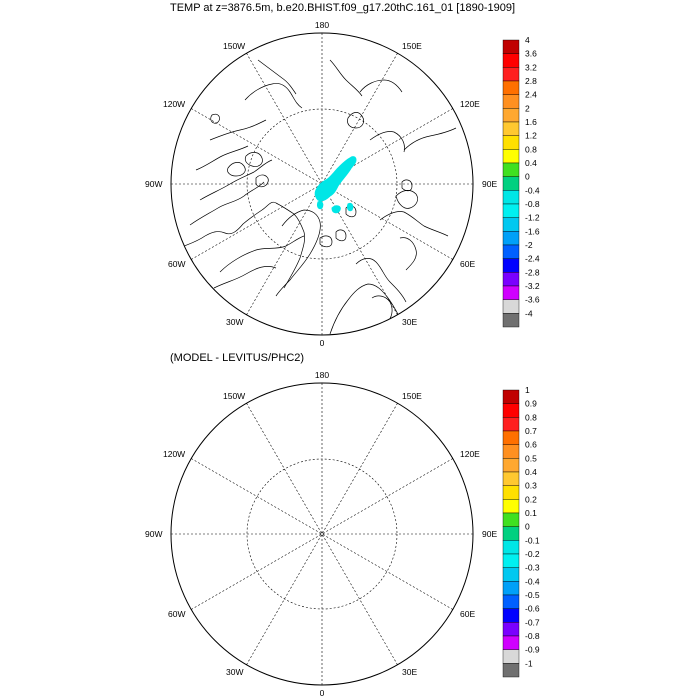 The width and height of the screenshot is (700, 700). I want to click on colorbar-tick-label: -1.6, so click(532, 231).